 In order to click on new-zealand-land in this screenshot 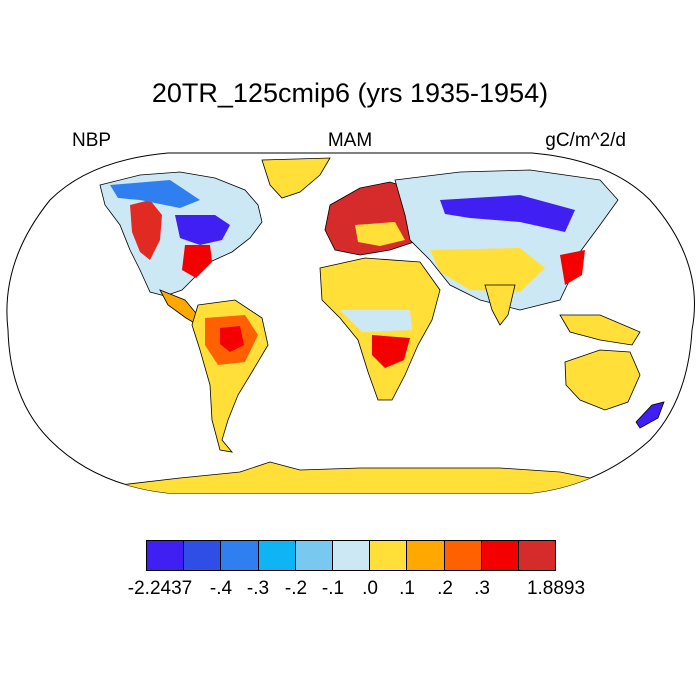, I will do `click(650, 415)`.